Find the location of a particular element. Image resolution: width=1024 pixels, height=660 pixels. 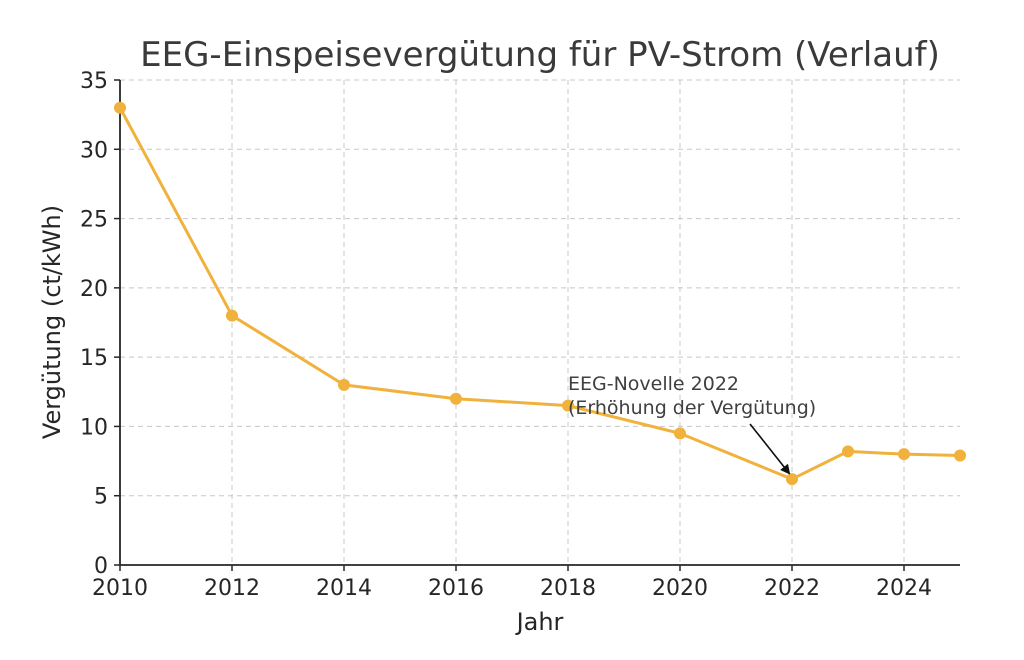

annotation-line-1: EEG-Novelle 2022 is located at coordinates (653, 384).